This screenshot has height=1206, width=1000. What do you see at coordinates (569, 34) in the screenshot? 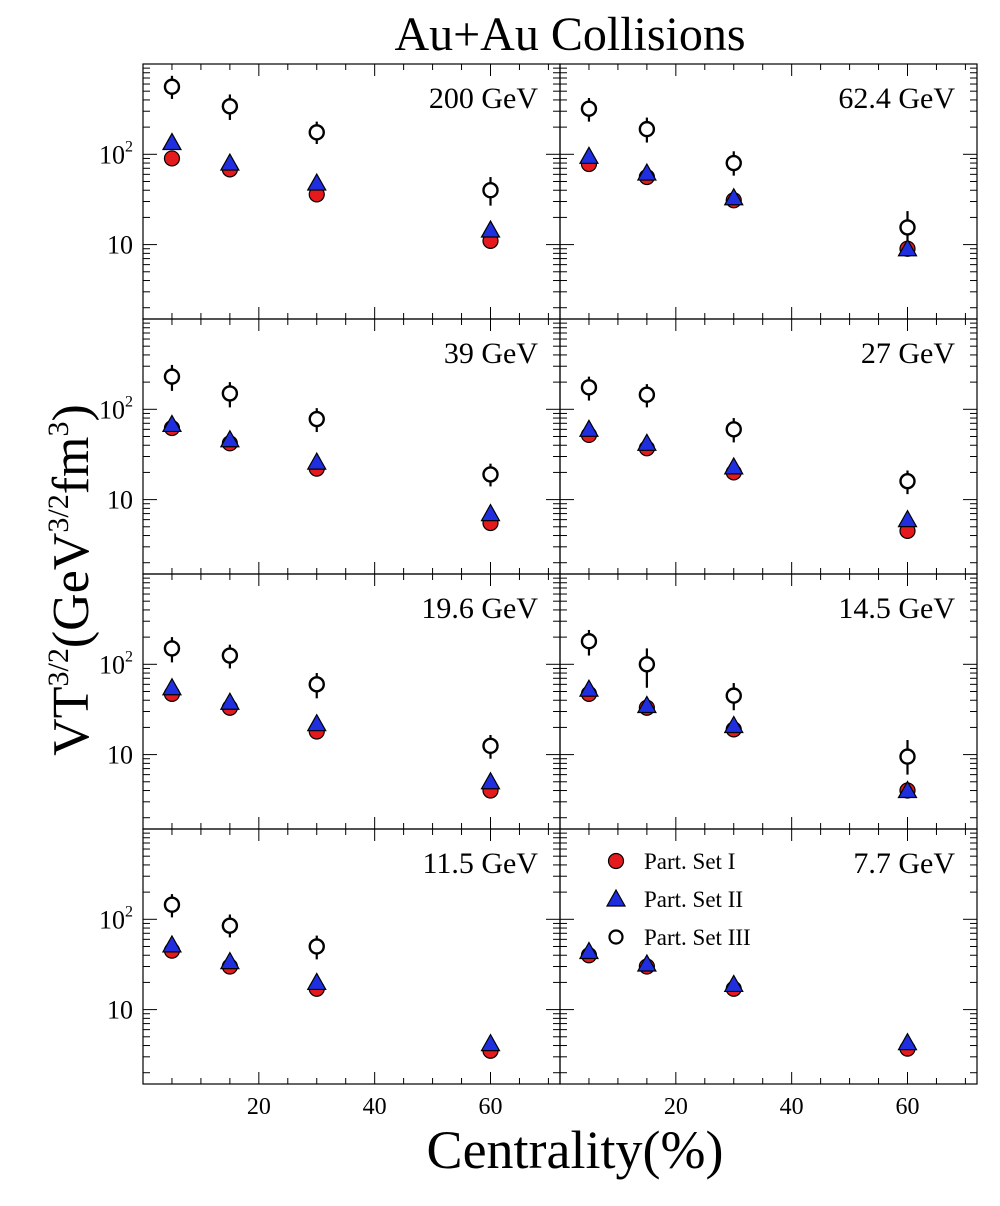
I see `chart-title: Au+Au Collisions` at bounding box center [569, 34].